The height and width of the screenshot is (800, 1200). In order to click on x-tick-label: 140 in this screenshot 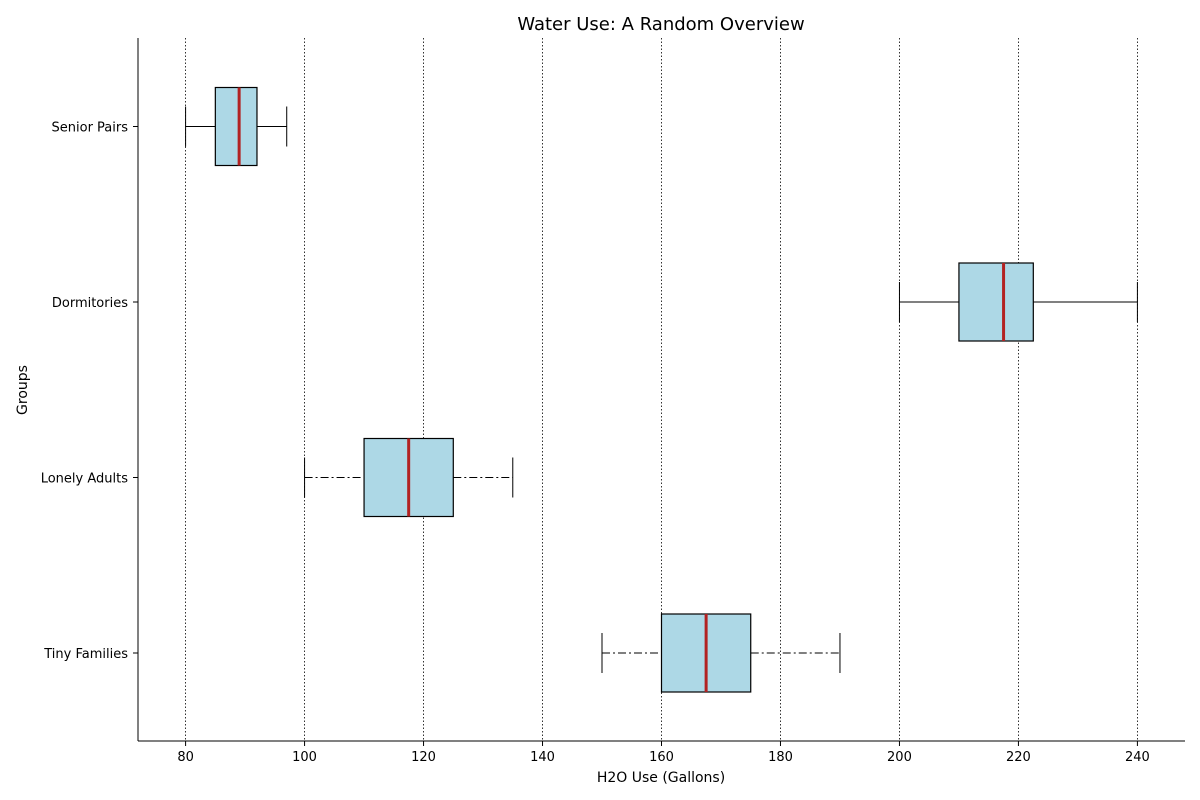, I will do `click(542, 757)`.